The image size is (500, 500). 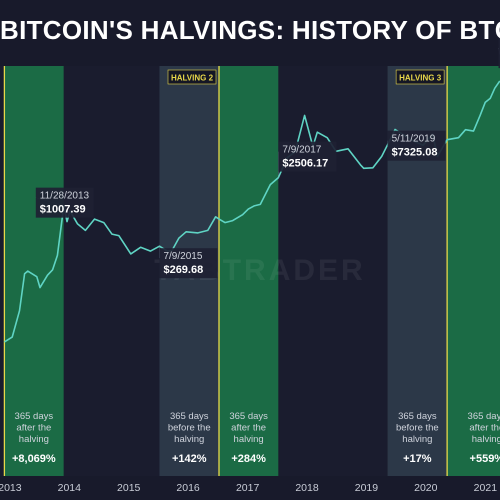 I want to click on callout-date: 5/11/2019, so click(x=414, y=139).